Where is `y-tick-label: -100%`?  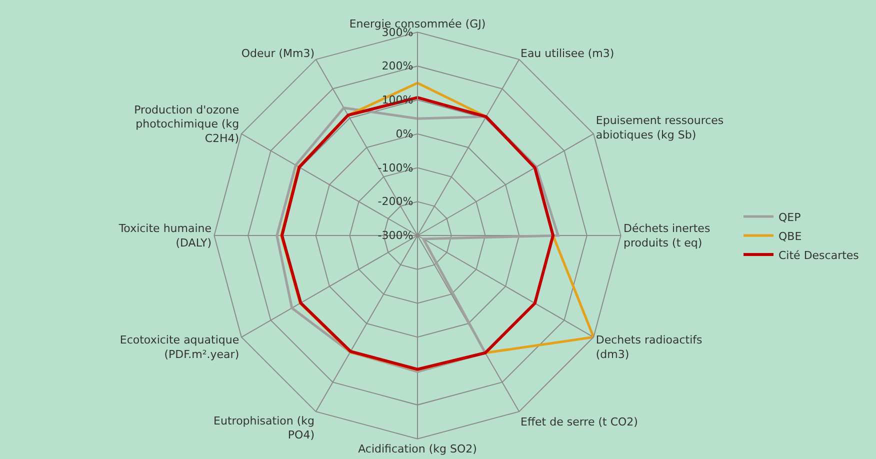
y-tick-label: -100% is located at coordinates (396, 167).